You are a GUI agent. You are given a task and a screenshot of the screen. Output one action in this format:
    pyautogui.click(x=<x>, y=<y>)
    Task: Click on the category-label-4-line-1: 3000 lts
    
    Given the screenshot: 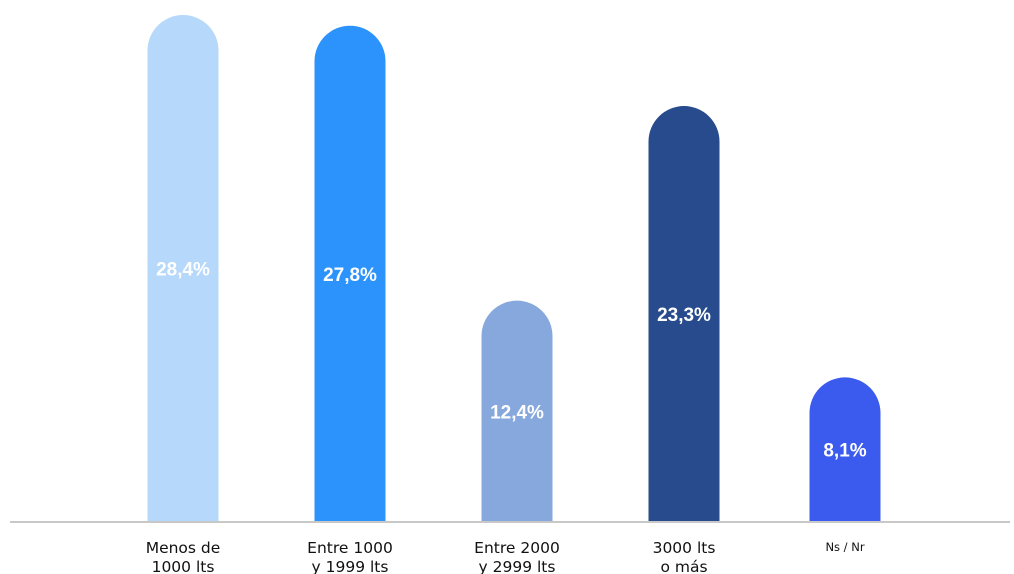 What is the action you would take?
    pyautogui.click(x=684, y=548)
    